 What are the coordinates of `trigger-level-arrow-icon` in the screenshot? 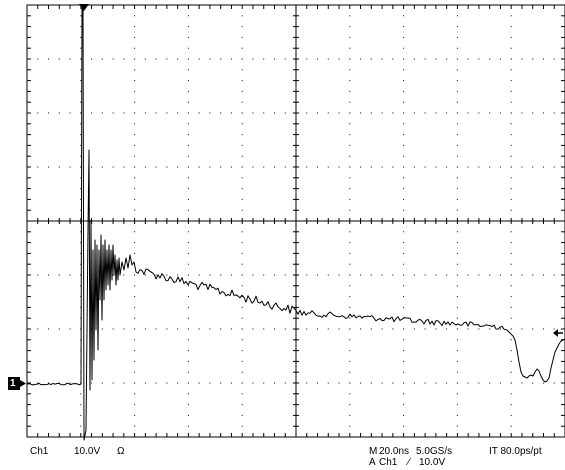 It's located at (558, 333).